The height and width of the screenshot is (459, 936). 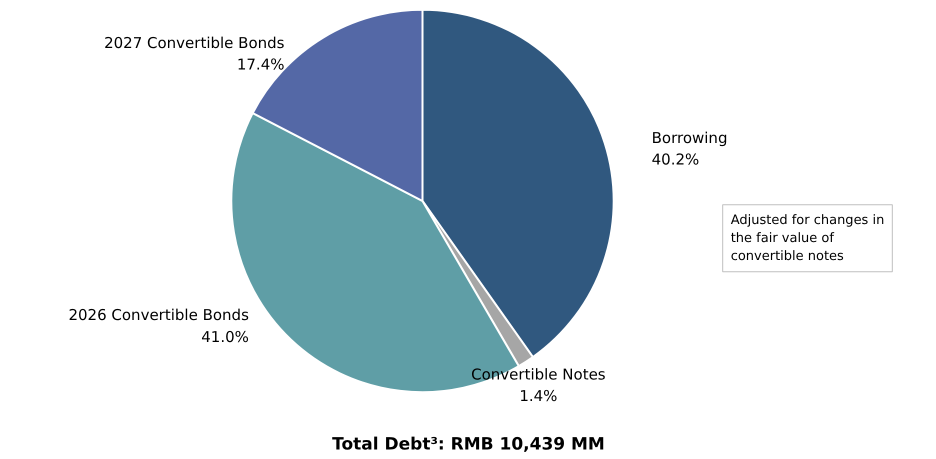 What do you see at coordinates (676, 159) in the screenshot?
I see `data-label: 40.2%` at bounding box center [676, 159].